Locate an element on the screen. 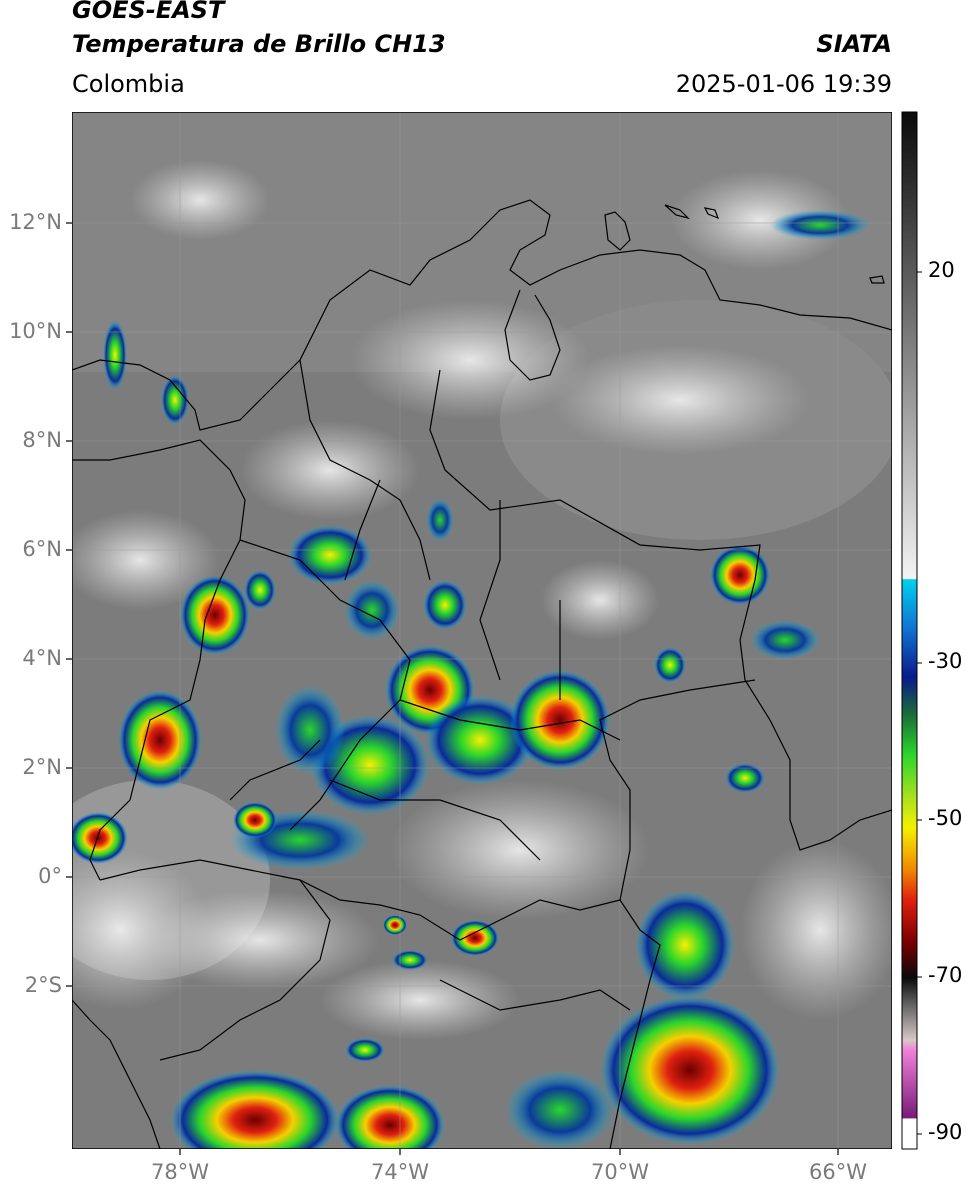 Image resolution: width=966 pixels, height=1190 pixels. product-title: Temperatura de Brillo CH13 is located at coordinates (259, 44).